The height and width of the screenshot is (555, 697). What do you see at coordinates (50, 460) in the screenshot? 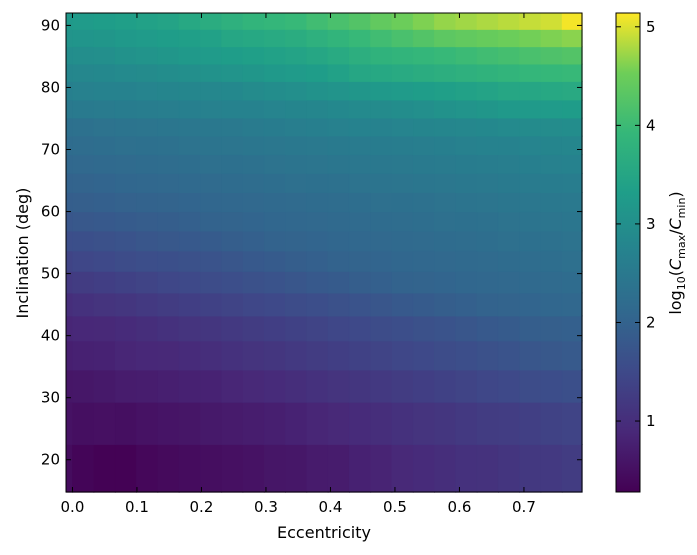
I see `y-tick-label: 20` at bounding box center [50, 460].